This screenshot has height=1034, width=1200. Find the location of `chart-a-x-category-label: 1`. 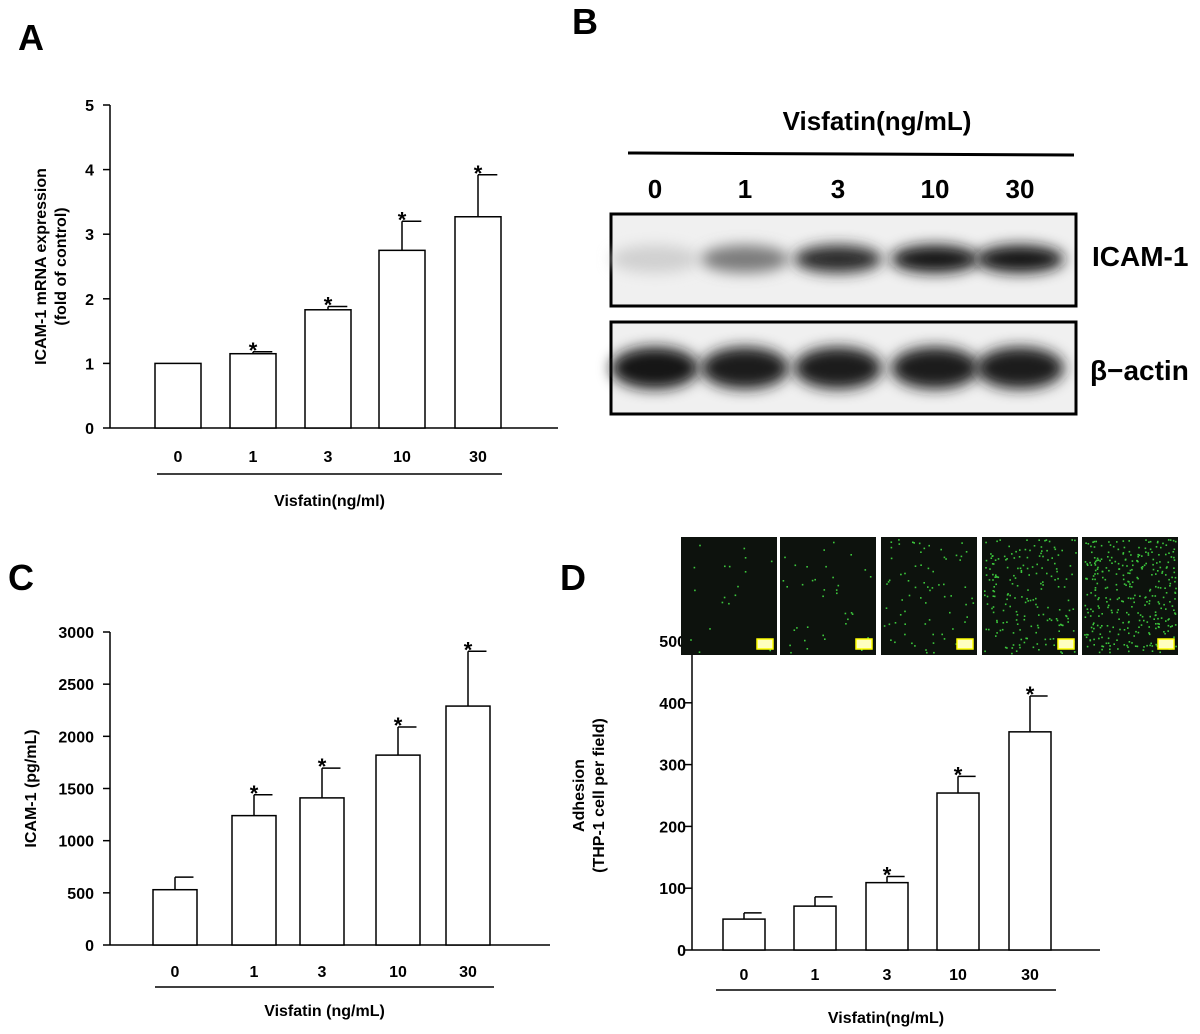

chart-a-x-category-label: 1 is located at coordinates (253, 457).